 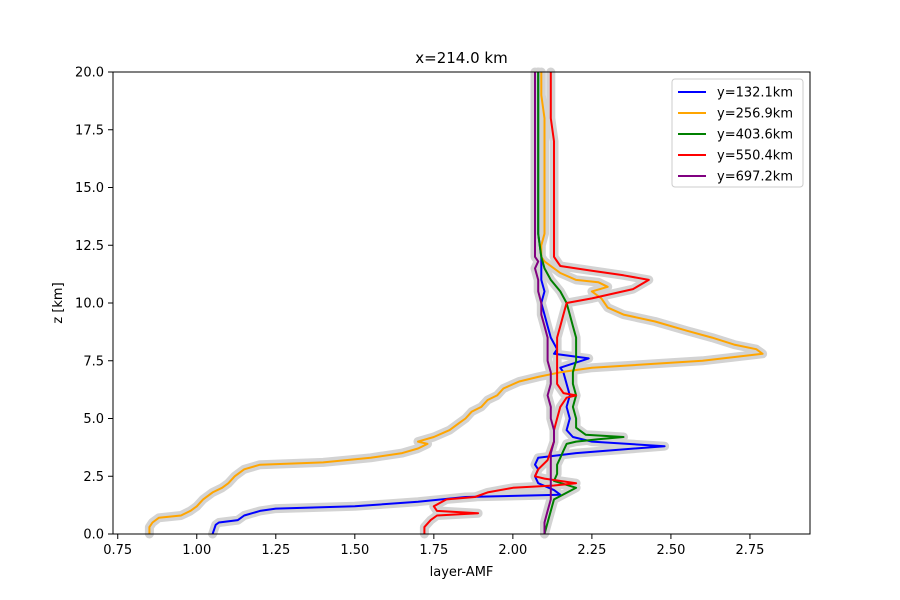 What do you see at coordinates (462, 572) in the screenshot?
I see `x-axis-label: layer-AMF` at bounding box center [462, 572].